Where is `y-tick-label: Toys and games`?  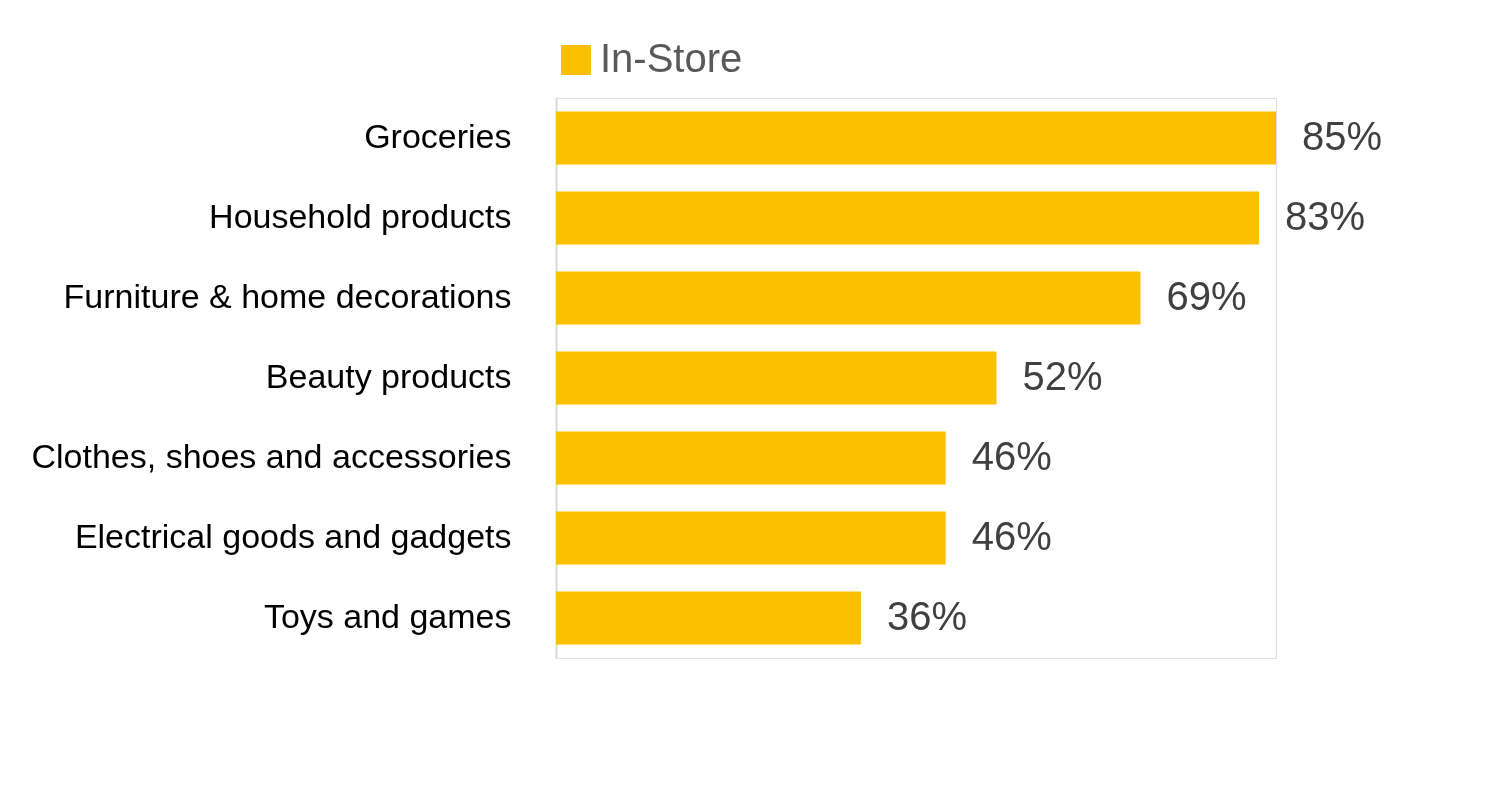
y-tick-label: Toys and games is located at coordinates (387, 616).